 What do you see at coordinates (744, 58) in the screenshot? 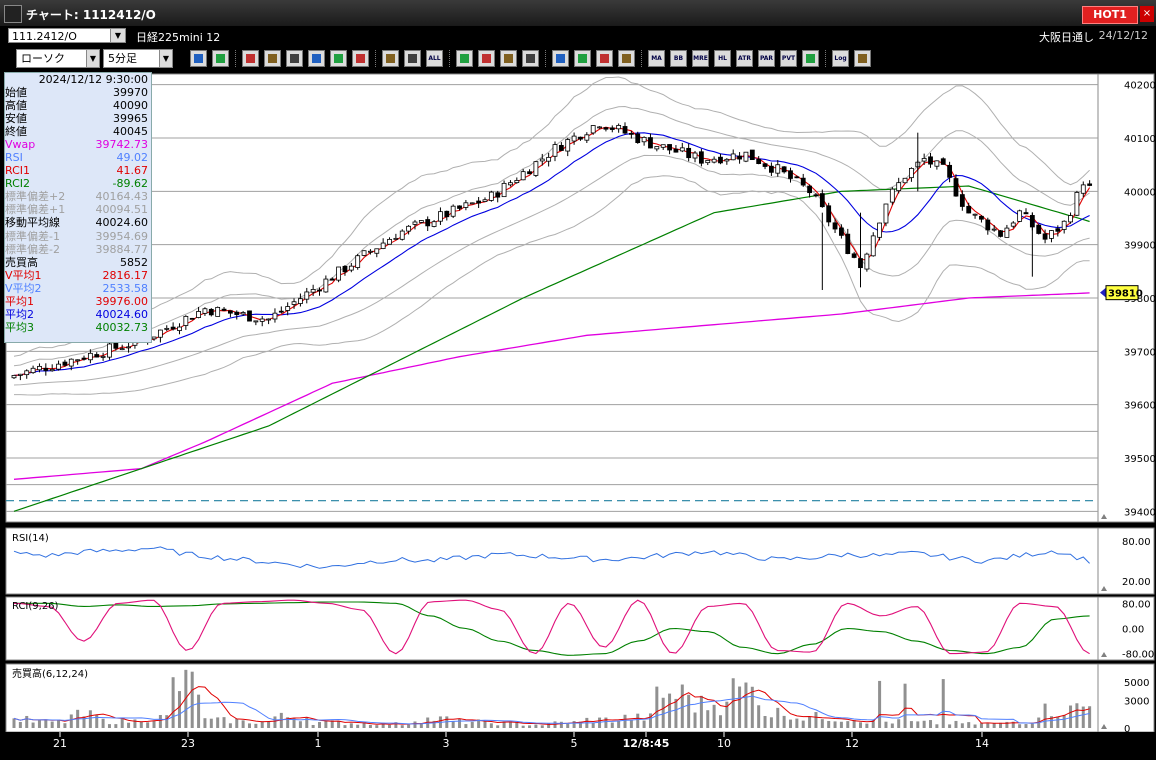
I see `toolbar-atr-button: ATR` at bounding box center [744, 58].